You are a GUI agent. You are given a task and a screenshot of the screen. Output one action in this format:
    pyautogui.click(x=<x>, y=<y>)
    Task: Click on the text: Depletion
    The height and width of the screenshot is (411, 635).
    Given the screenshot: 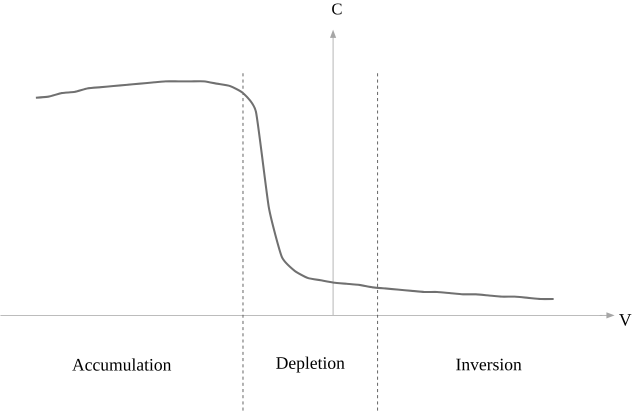 What is the action you would take?
    pyautogui.click(x=310, y=364)
    